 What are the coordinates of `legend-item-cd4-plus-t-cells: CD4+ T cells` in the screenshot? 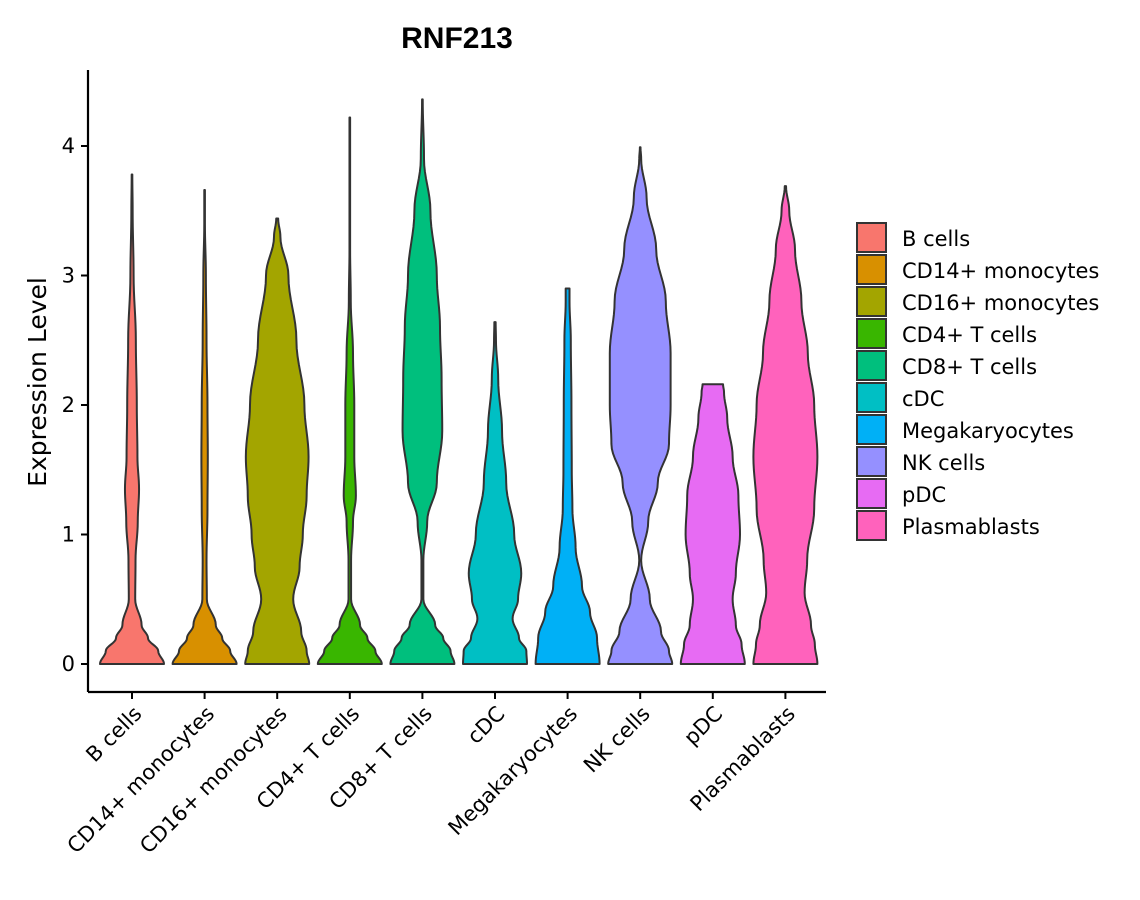 It's located at (946, 333).